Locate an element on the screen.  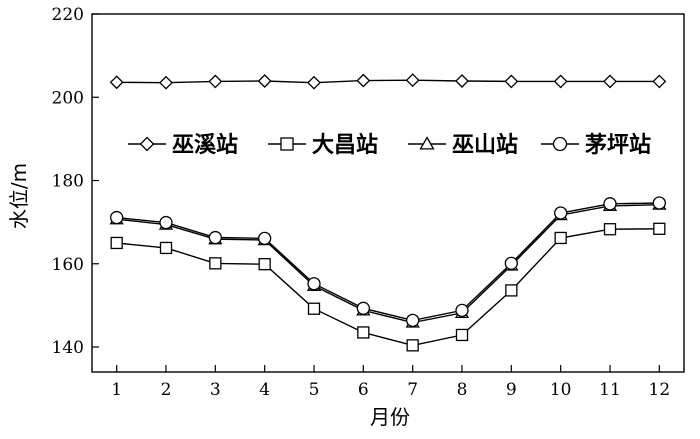
x-tick-label: 5 is located at coordinates (314, 390).